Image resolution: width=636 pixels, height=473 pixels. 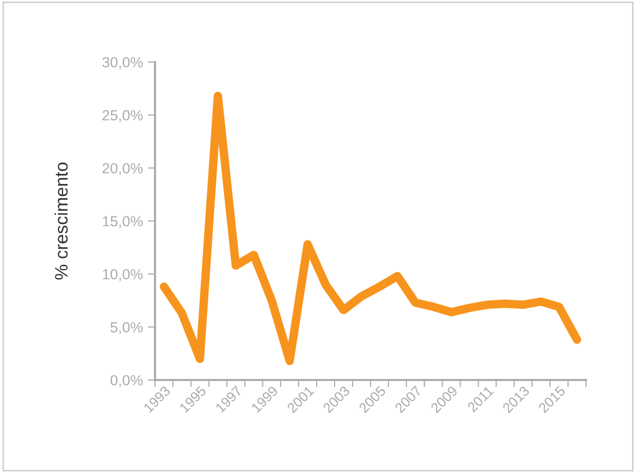 What do you see at coordinates (122, 275) in the screenshot?
I see `y-tick-label: 10,0%` at bounding box center [122, 275].